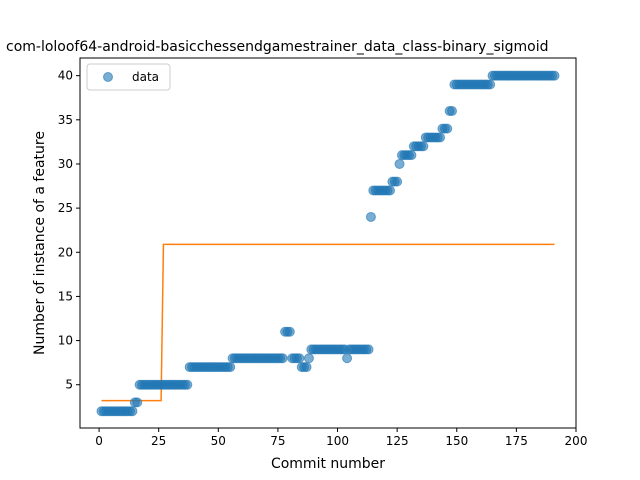 This screenshot has width=640, height=480. What do you see at coordinates (69, 385) in the screenshot?
I see `y-tick-label: 5` at bounding box center [69, 385].